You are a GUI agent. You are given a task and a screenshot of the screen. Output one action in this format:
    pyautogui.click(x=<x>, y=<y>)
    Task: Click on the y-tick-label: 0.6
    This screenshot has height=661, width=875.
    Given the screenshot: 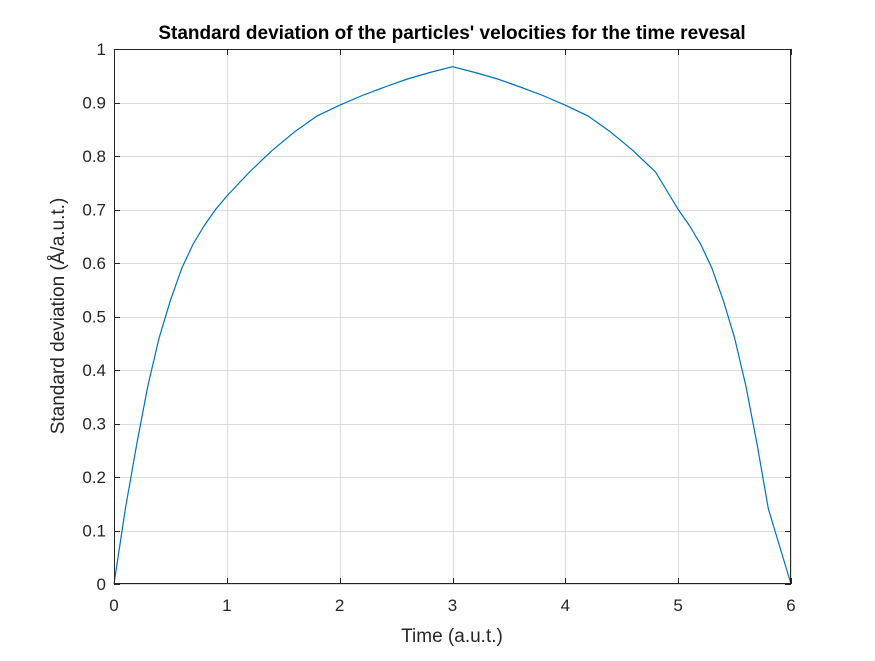 What is the action you would take?
    pyautogui.click(x=94, y=263)
    